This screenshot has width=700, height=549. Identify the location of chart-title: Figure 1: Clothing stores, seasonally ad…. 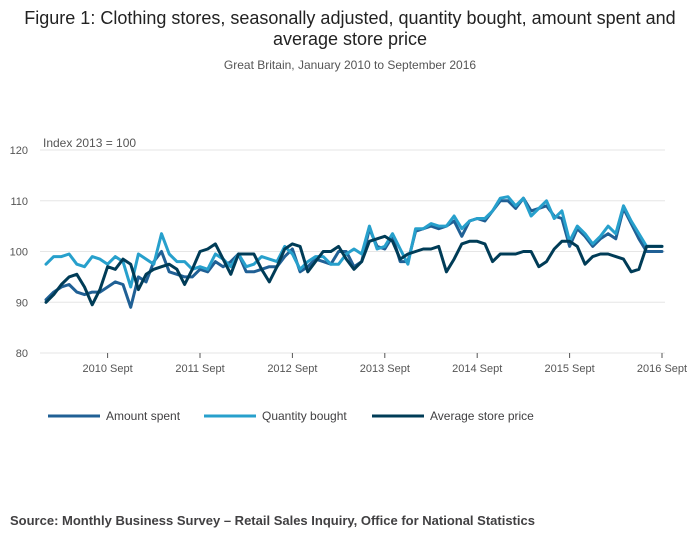
(350, 28).